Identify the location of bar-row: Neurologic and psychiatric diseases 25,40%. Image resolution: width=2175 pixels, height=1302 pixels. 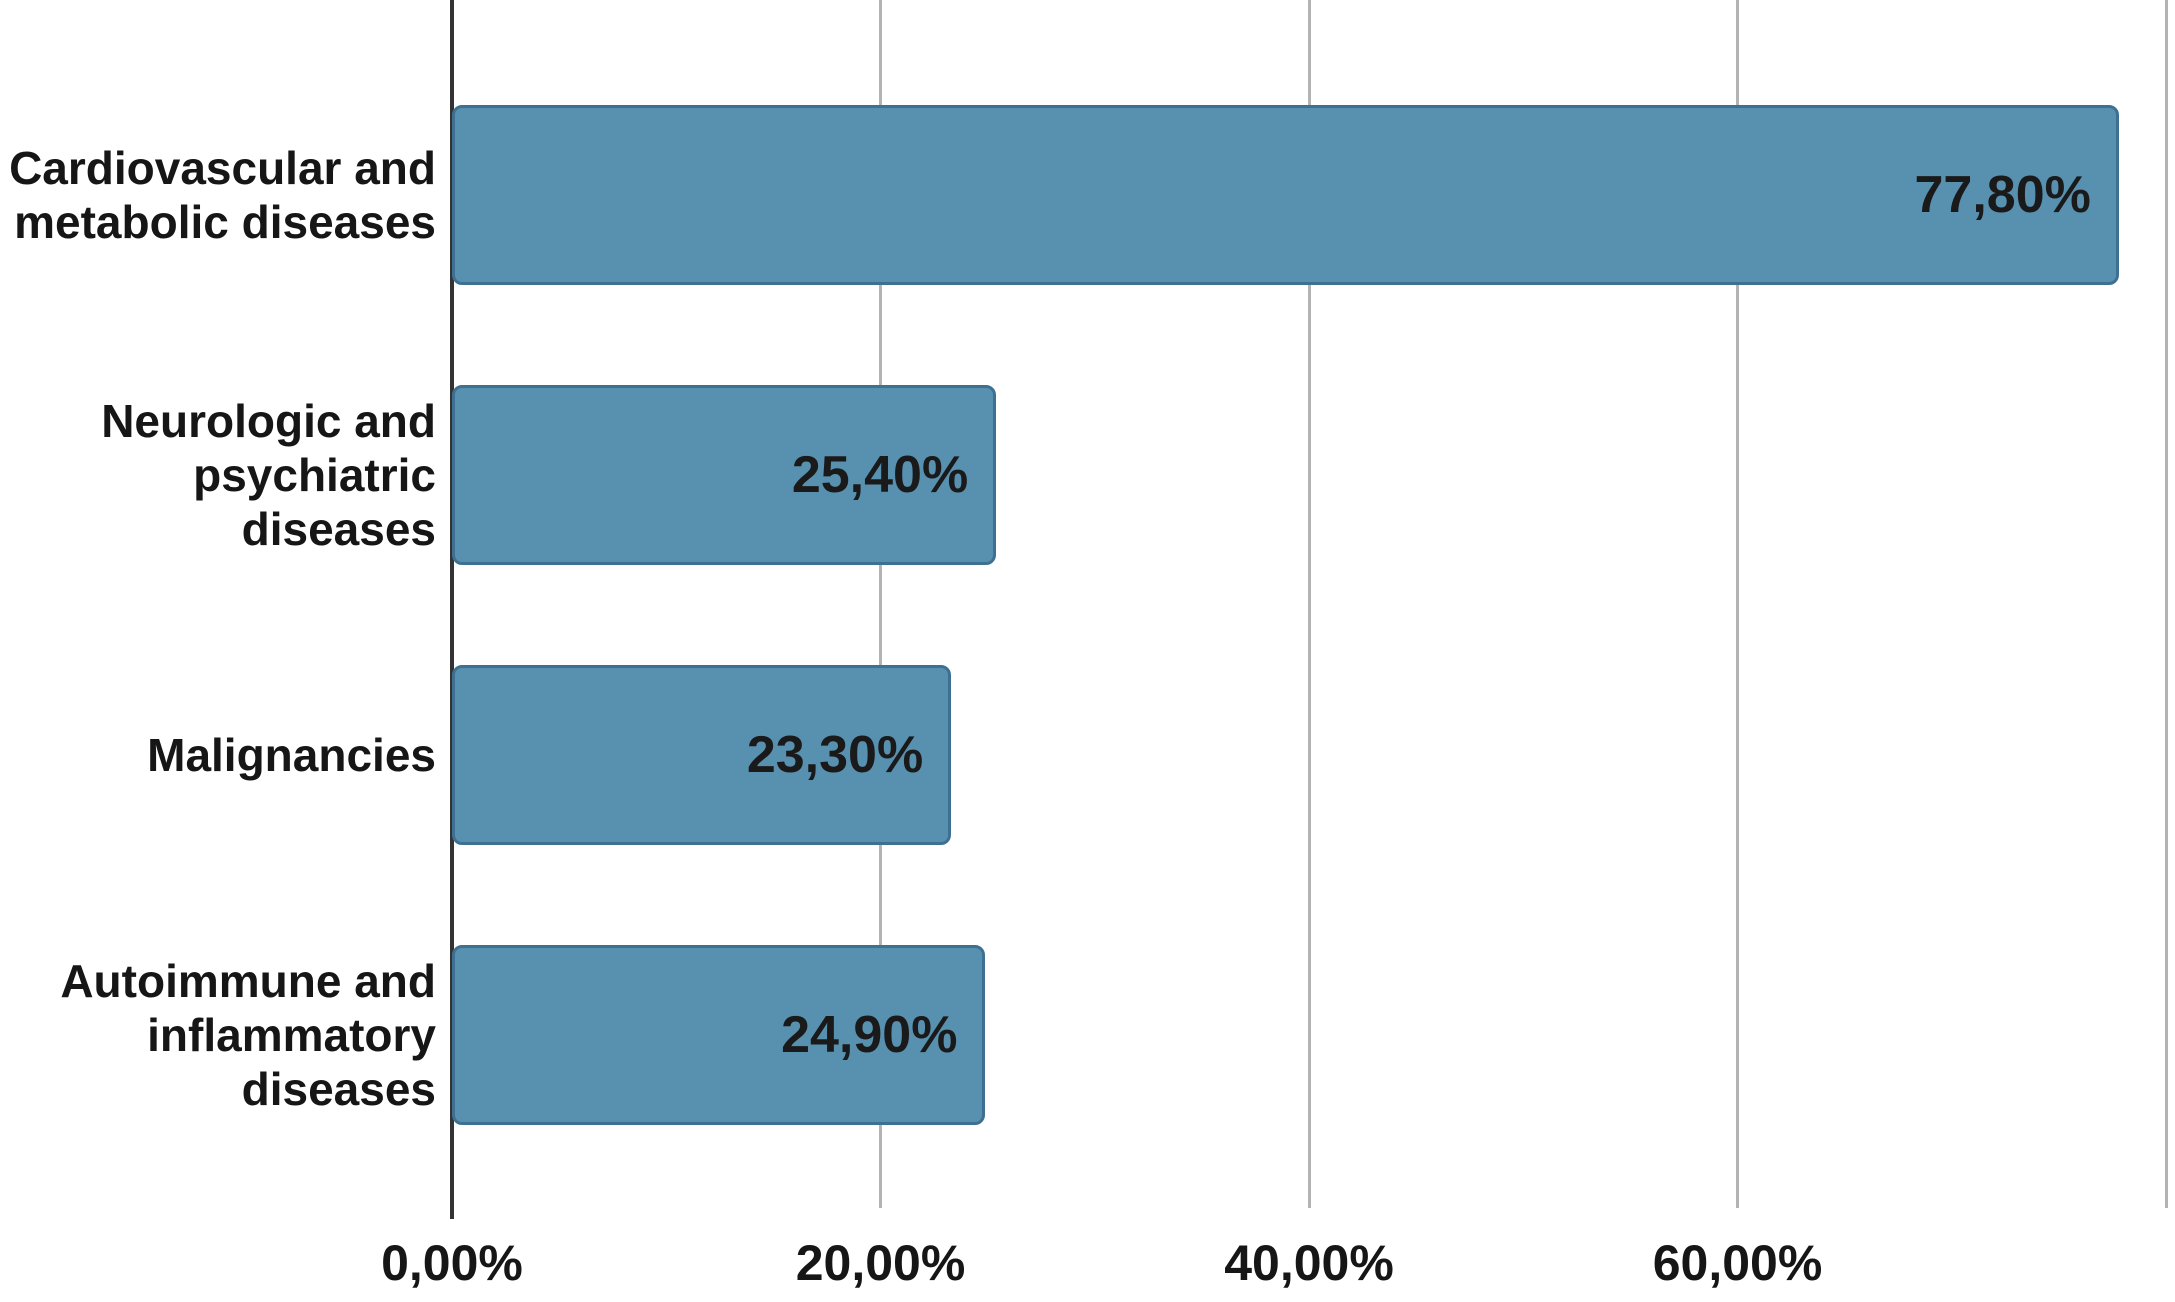
(1087, 475).